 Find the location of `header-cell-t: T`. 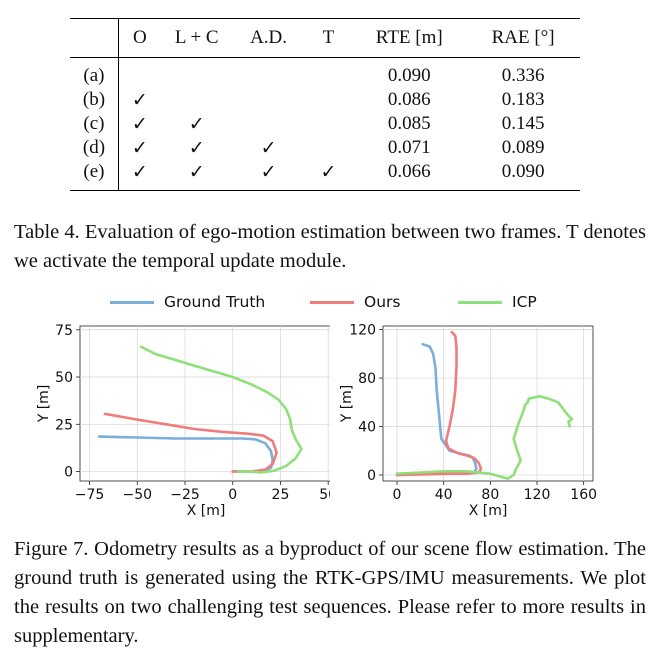

header-cell-t: T is located at coordinates (328, 37).